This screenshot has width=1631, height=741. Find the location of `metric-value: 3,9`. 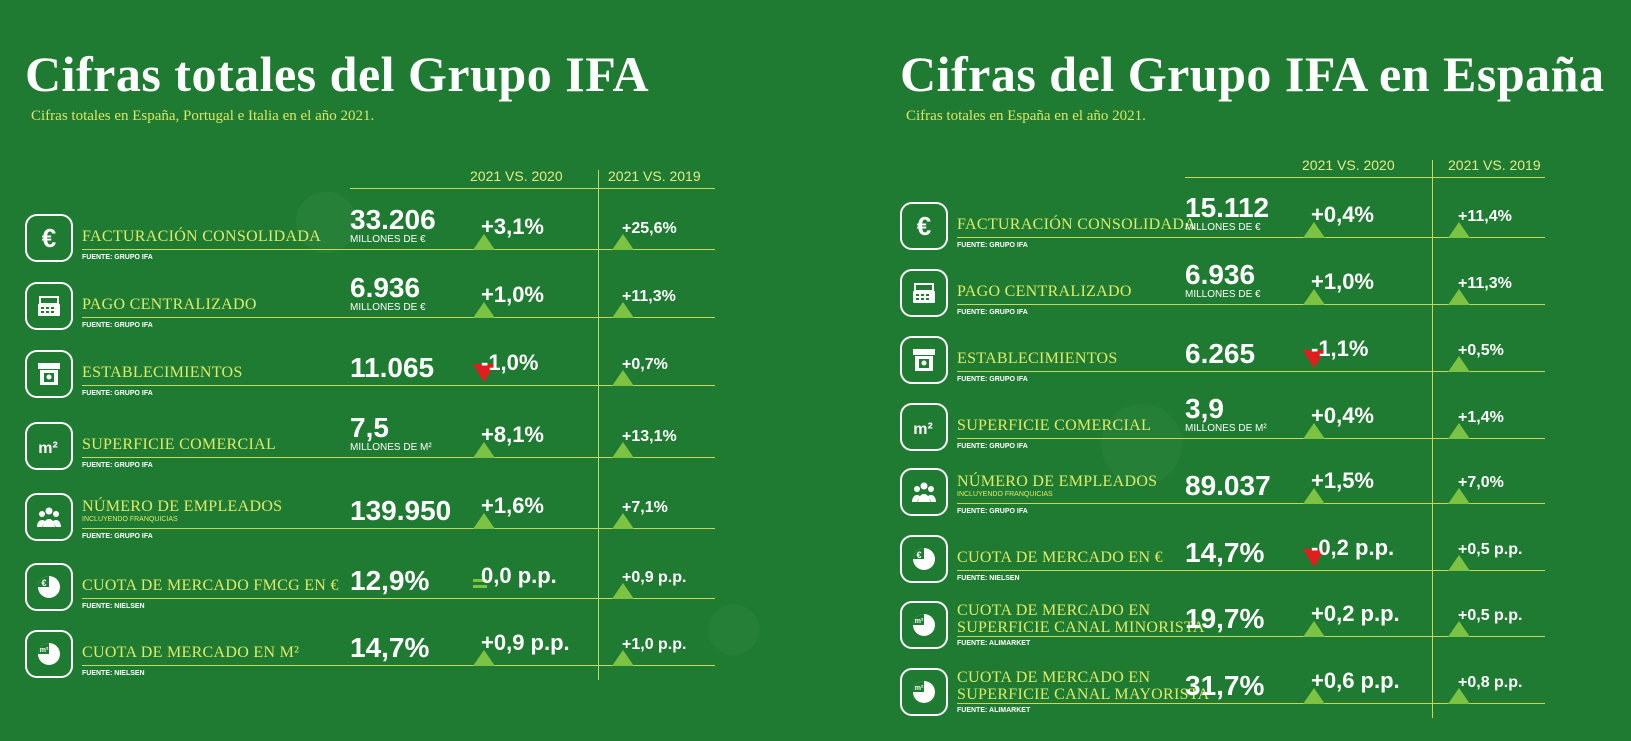

metric-value: 3,9 is located at coordinates (1204, 408).